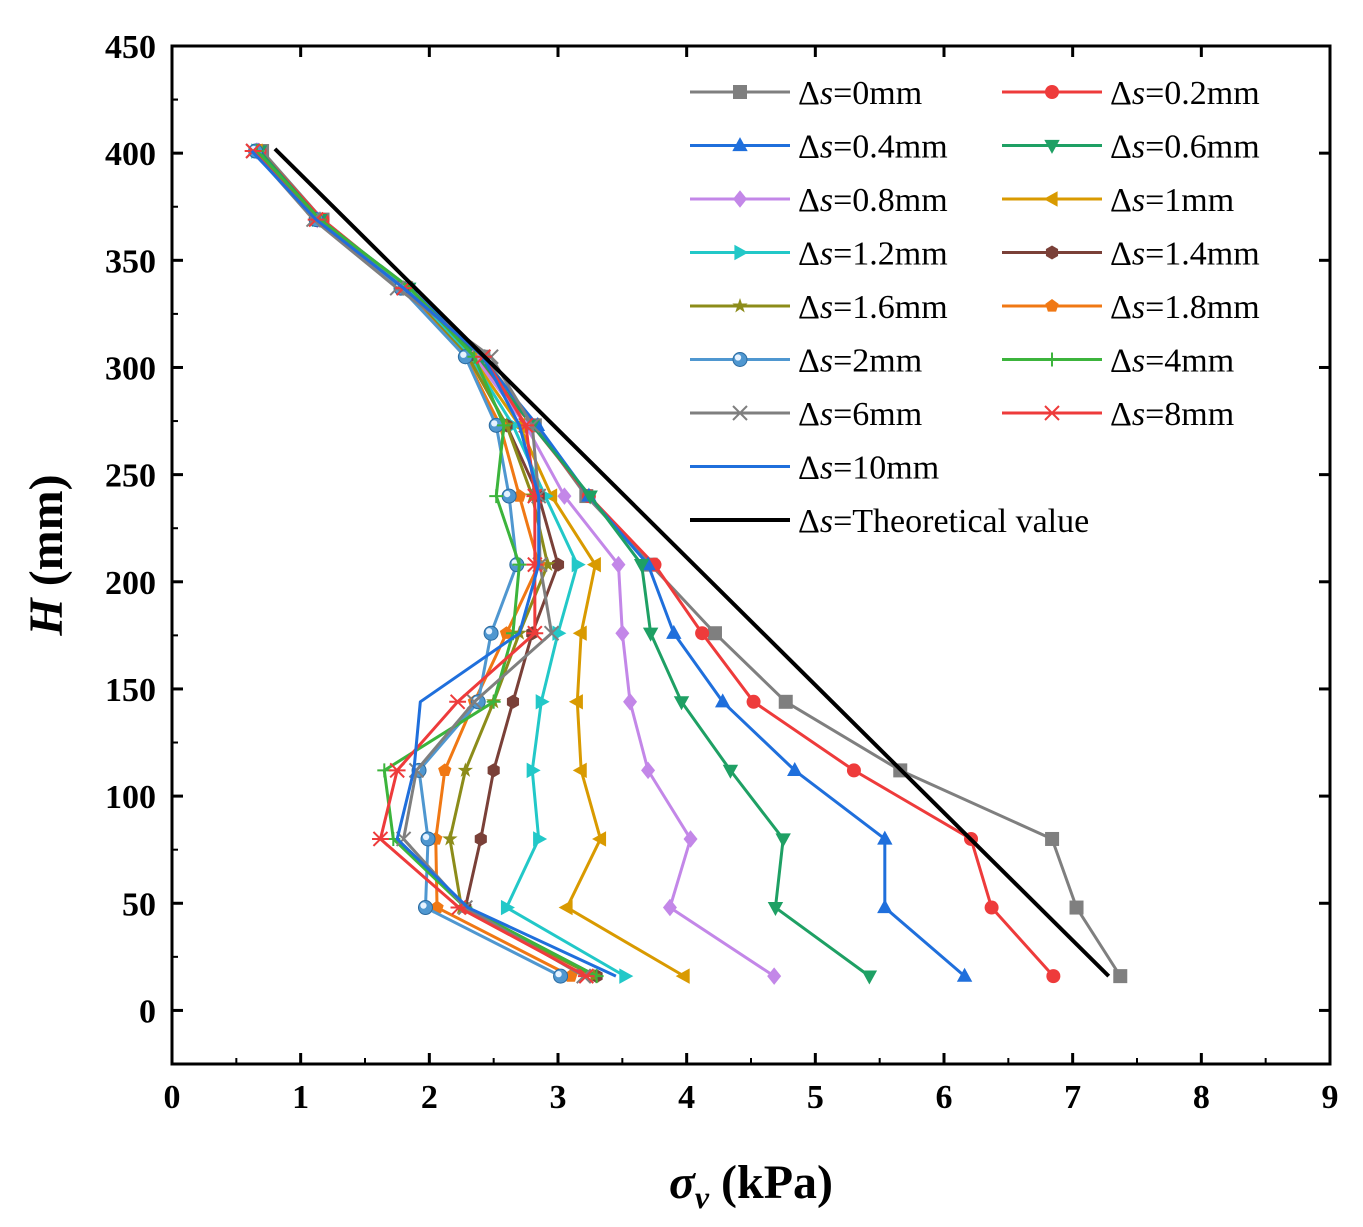 The height and width of the screenshot is (1227, 1363). Describe the element at coordinates (877, 414) in the screenshot. I see `legend-eq: =6mm` at that location.